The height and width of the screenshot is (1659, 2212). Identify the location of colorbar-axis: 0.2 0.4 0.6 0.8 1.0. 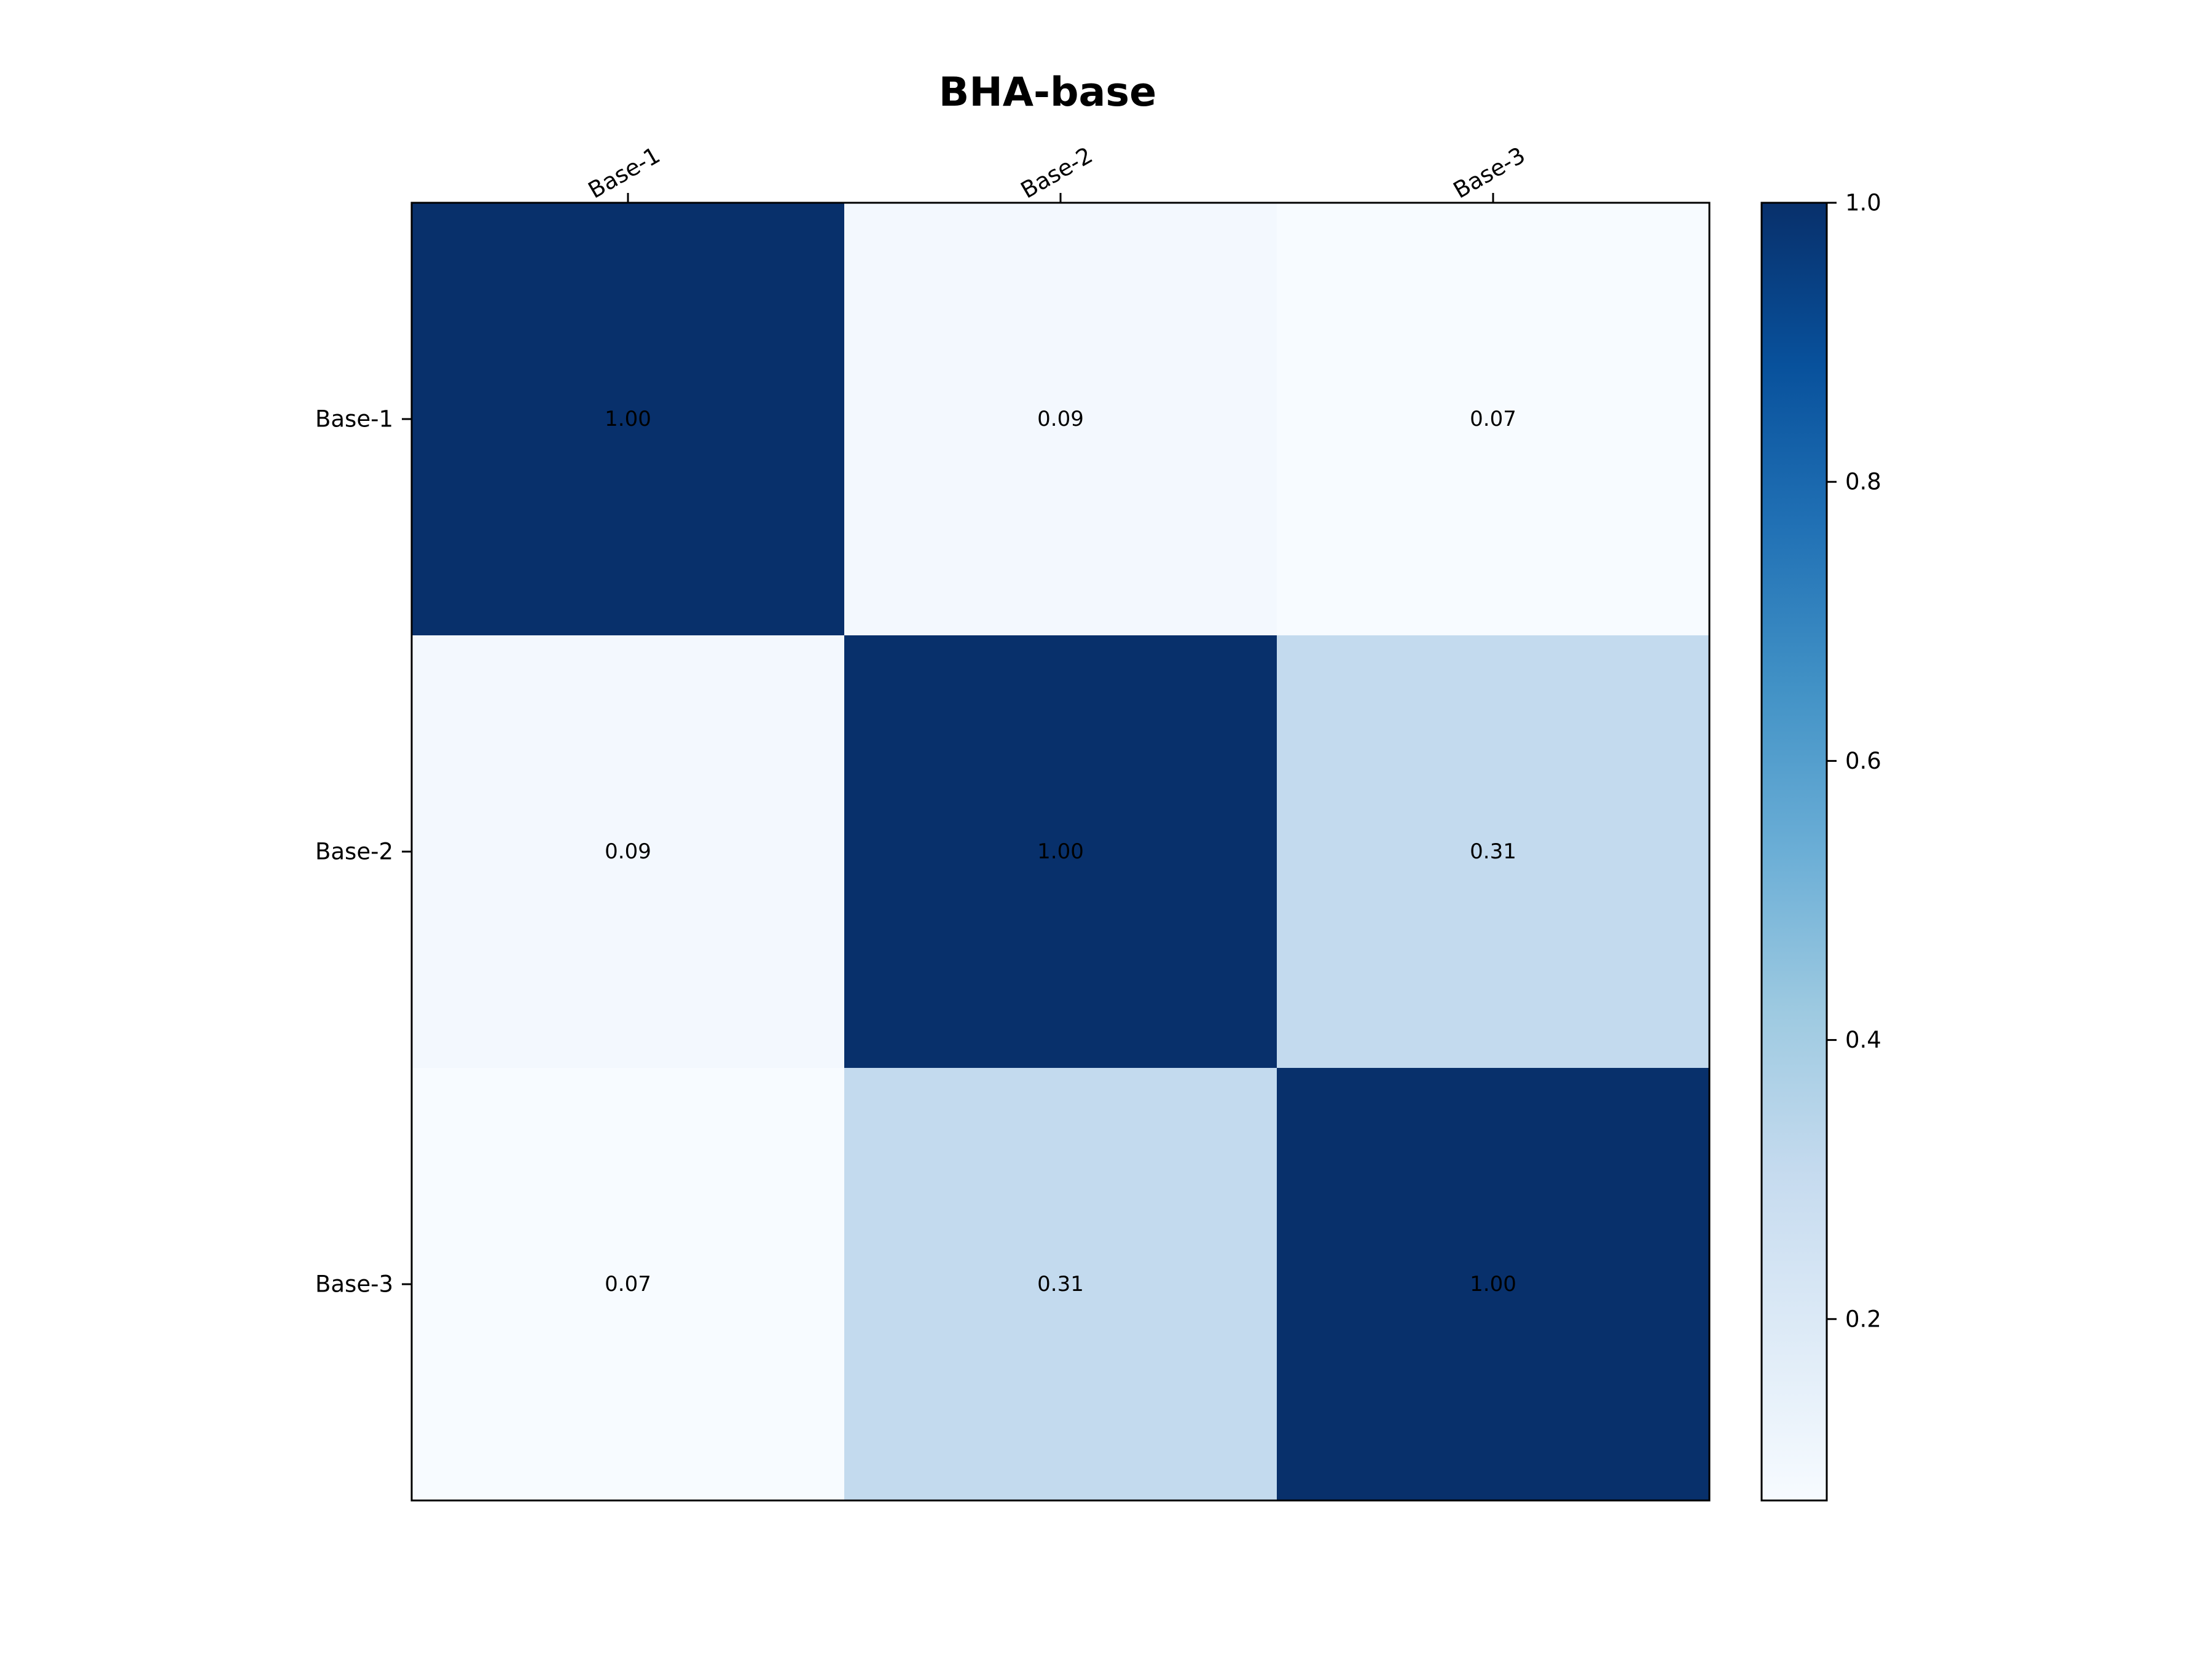
(1854, 761).